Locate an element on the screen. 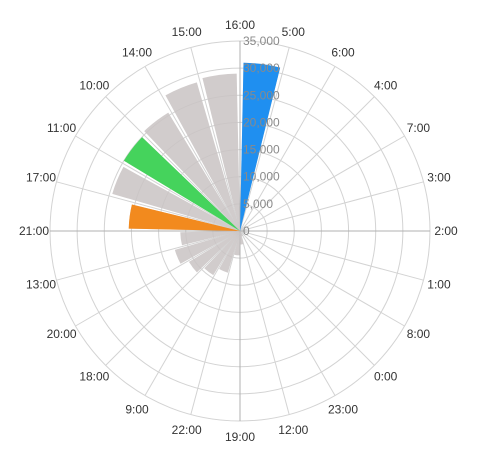 This screenshot has height=459, width=489. category-label: 8:00 is located at coordinates (419, 334).